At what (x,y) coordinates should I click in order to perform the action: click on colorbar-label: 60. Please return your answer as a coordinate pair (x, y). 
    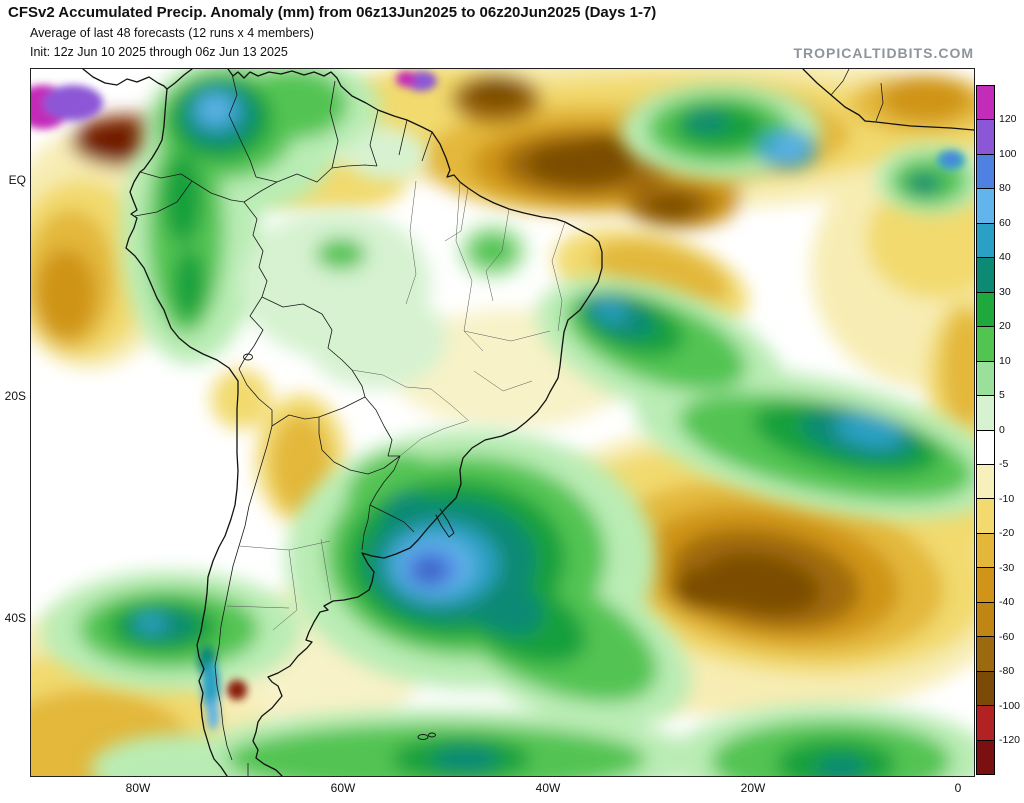
    Looking at the image, I should click on (1005, 222).